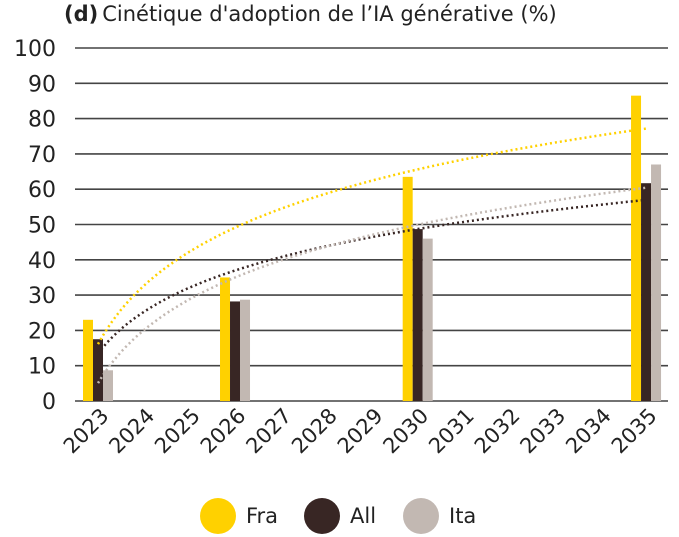  I want to click on x-tick-label: 2034, so click(588, 431).